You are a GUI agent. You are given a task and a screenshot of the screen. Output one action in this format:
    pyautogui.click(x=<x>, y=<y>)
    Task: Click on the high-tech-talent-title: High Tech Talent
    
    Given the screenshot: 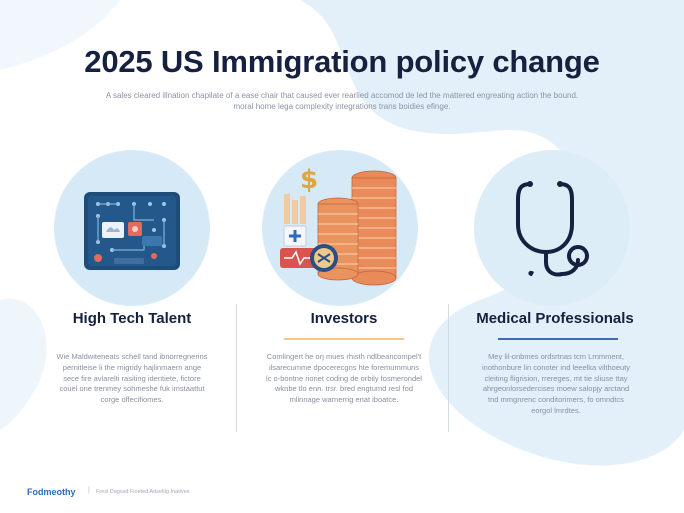 What is the action you would take?
    pyautogui.click(x=132, y=318)
    